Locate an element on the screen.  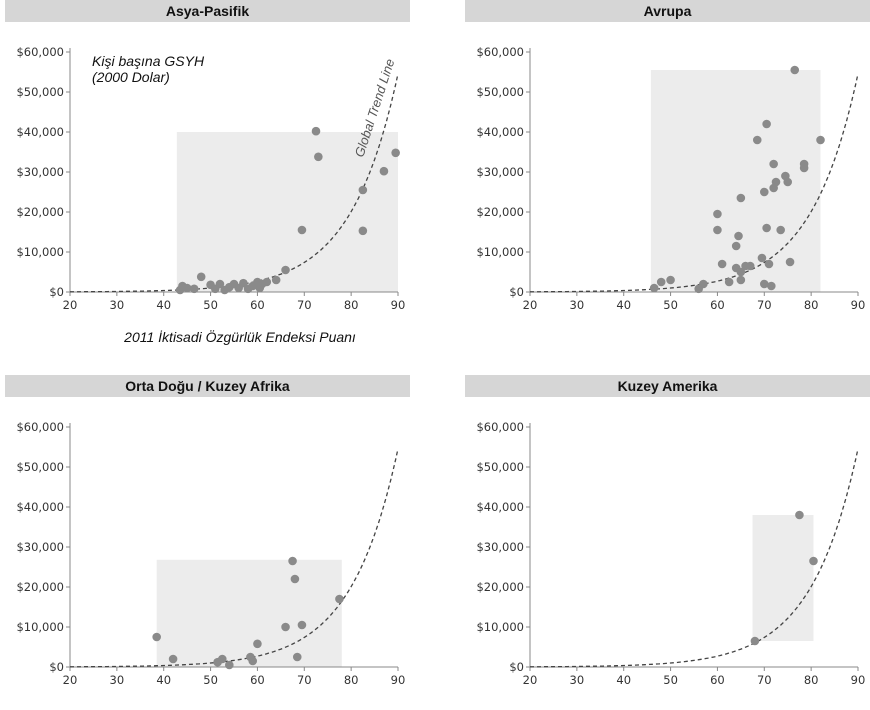
panel-title: Orta Doğu / Kuzey Afrika is located at coordinates (207, 386).